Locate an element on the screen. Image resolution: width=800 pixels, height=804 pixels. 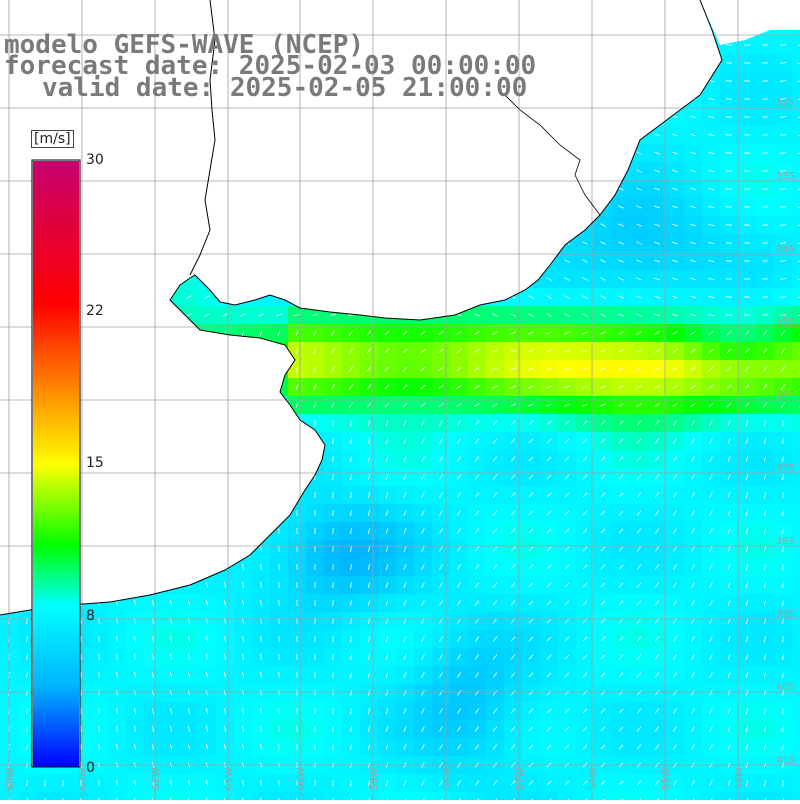
lat-label: 38S is located at coordinates (785, 541).